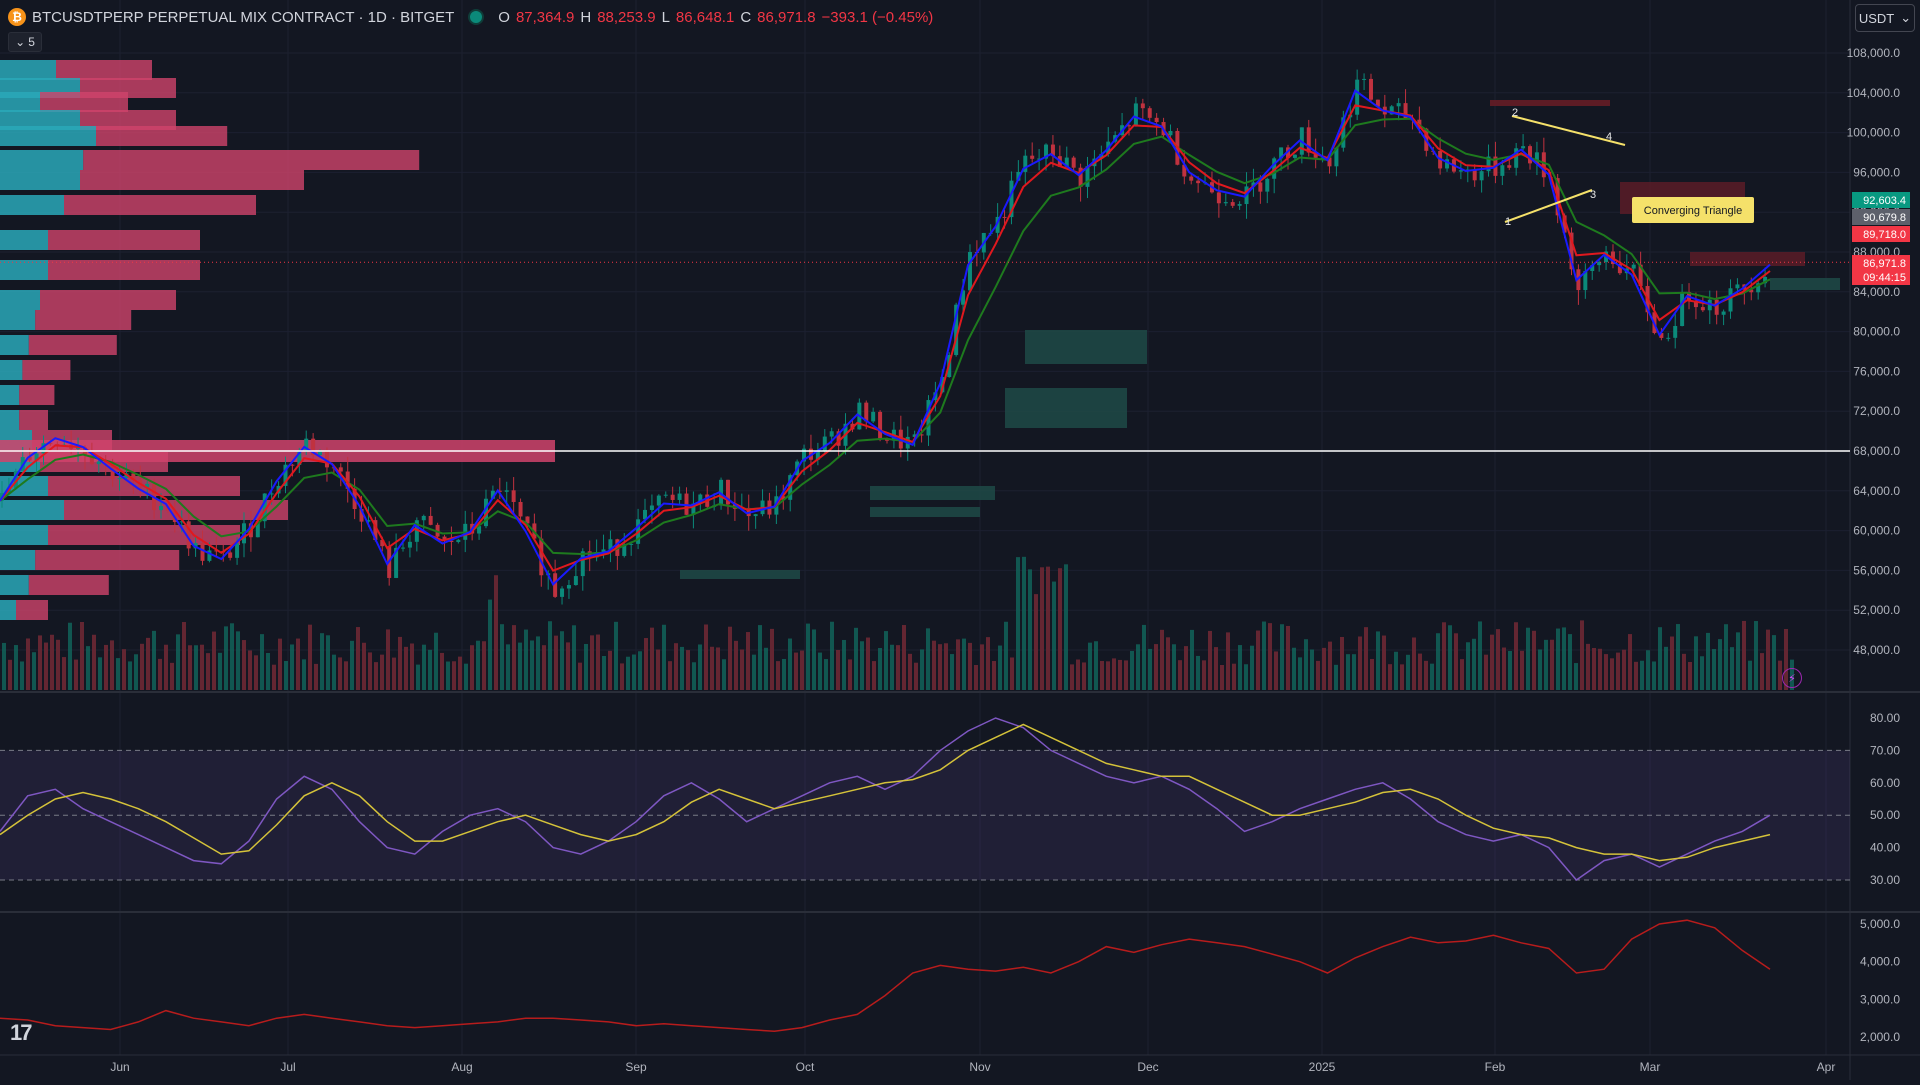 This screenshot has width=1920, height=1085. I want to click on currency-select: USDT ⌄, so click(1885, 18).